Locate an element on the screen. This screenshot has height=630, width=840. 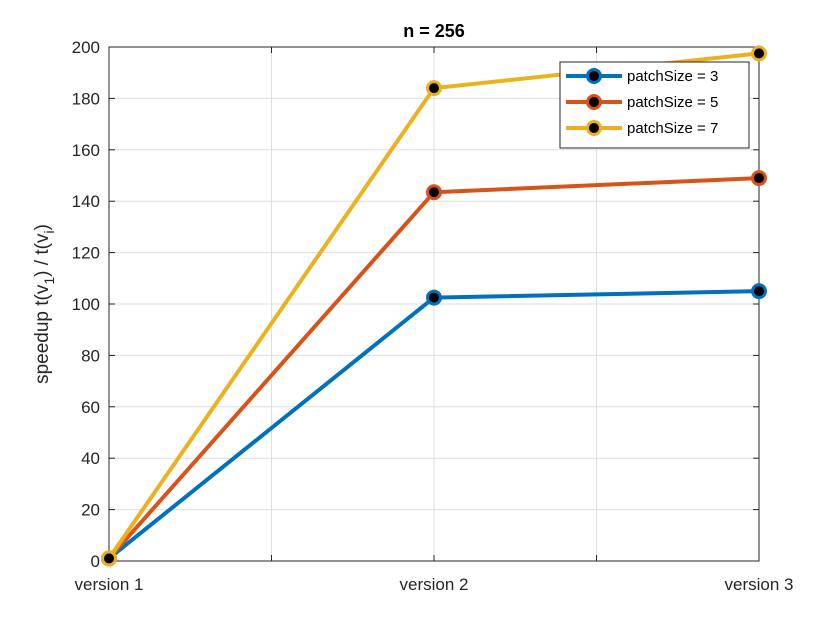
y-axis-label-sub1: 1 is located at coordinates (49, 281).